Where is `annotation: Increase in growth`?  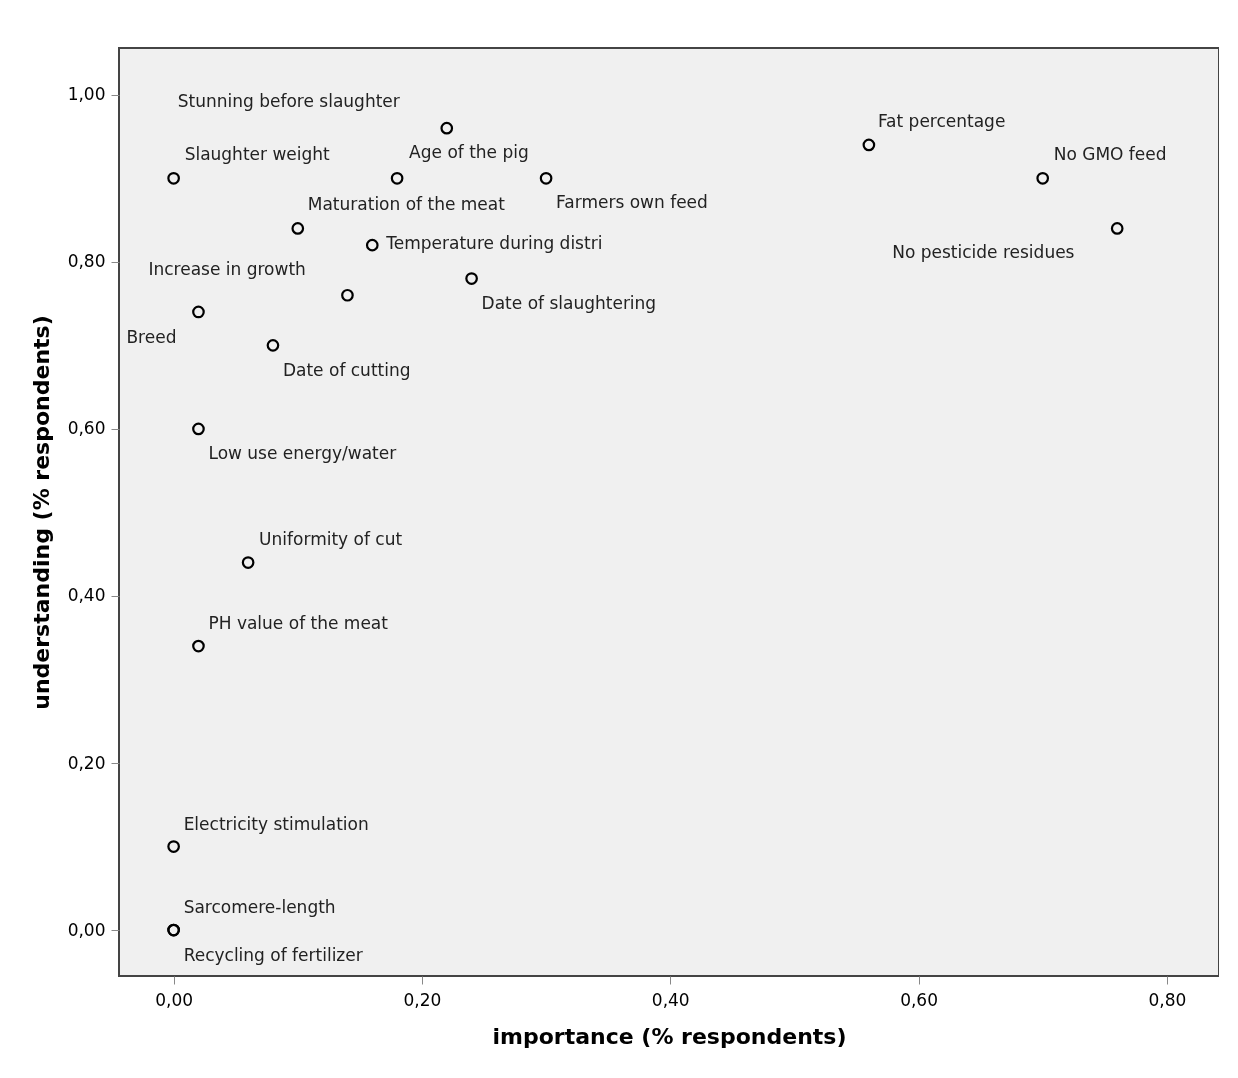 annotation: Increase in growth is located at coordinates (227, 269).